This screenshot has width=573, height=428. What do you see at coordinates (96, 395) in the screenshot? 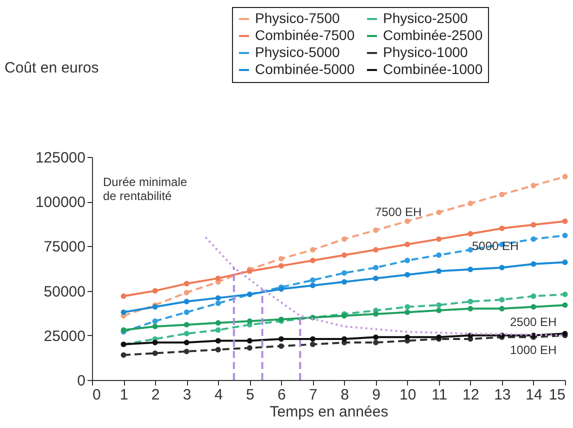
I see `x-tick-label: 0` at bounding box center [96, 395].